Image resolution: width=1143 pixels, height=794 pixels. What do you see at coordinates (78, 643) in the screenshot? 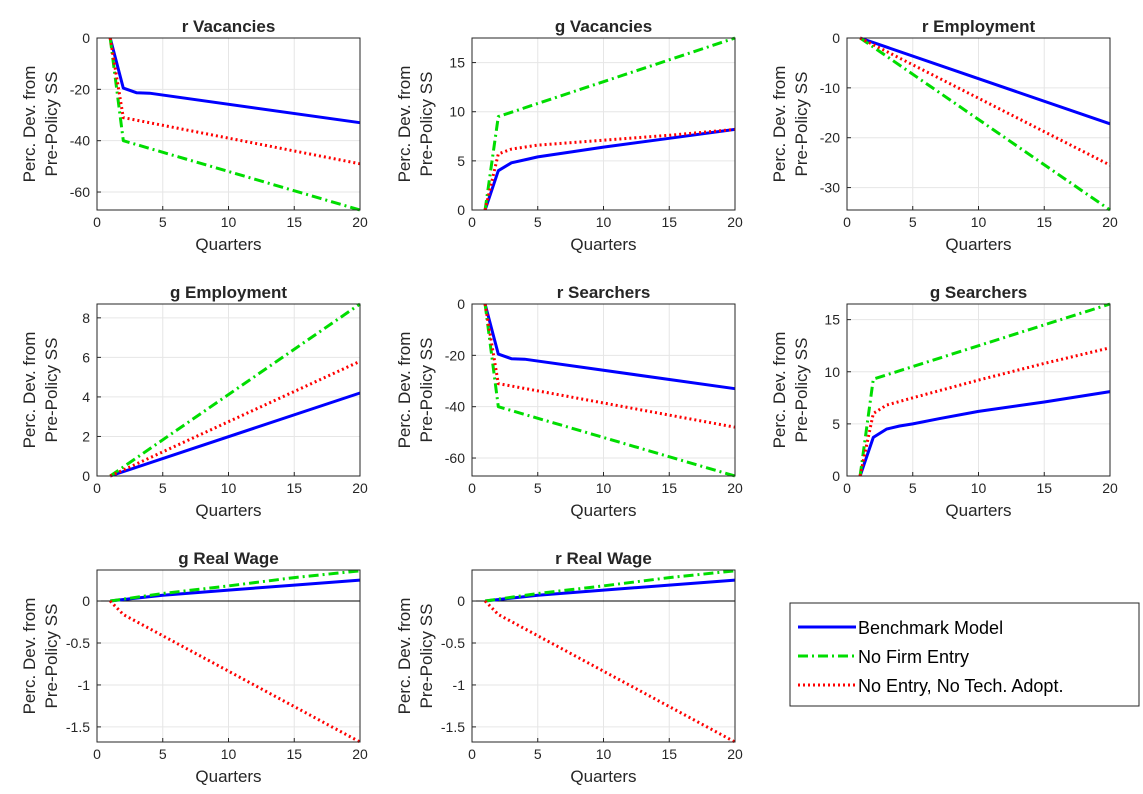
I see `y-tick-label: -0.5` at bounding box center [78, 643].